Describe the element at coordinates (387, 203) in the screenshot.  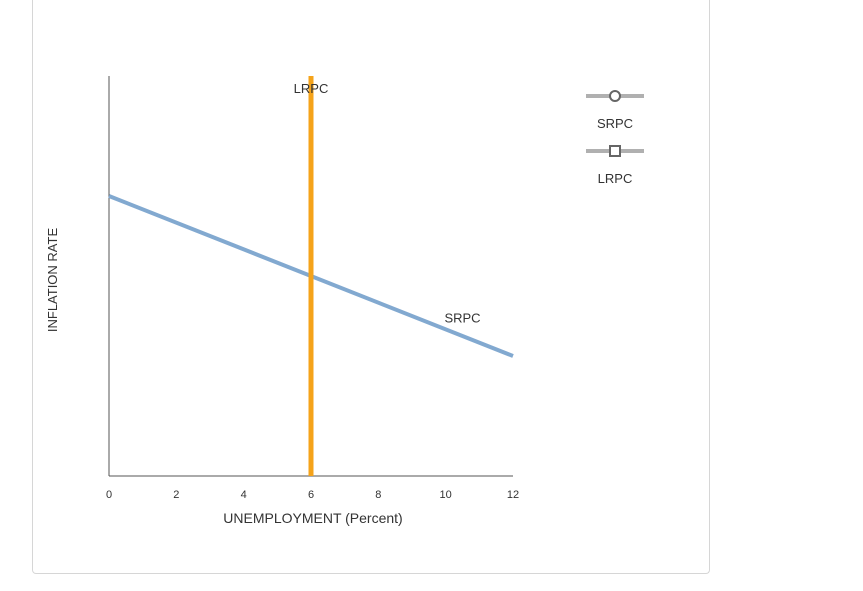
I see `labels-layer: SRPC LRPC` at that location.